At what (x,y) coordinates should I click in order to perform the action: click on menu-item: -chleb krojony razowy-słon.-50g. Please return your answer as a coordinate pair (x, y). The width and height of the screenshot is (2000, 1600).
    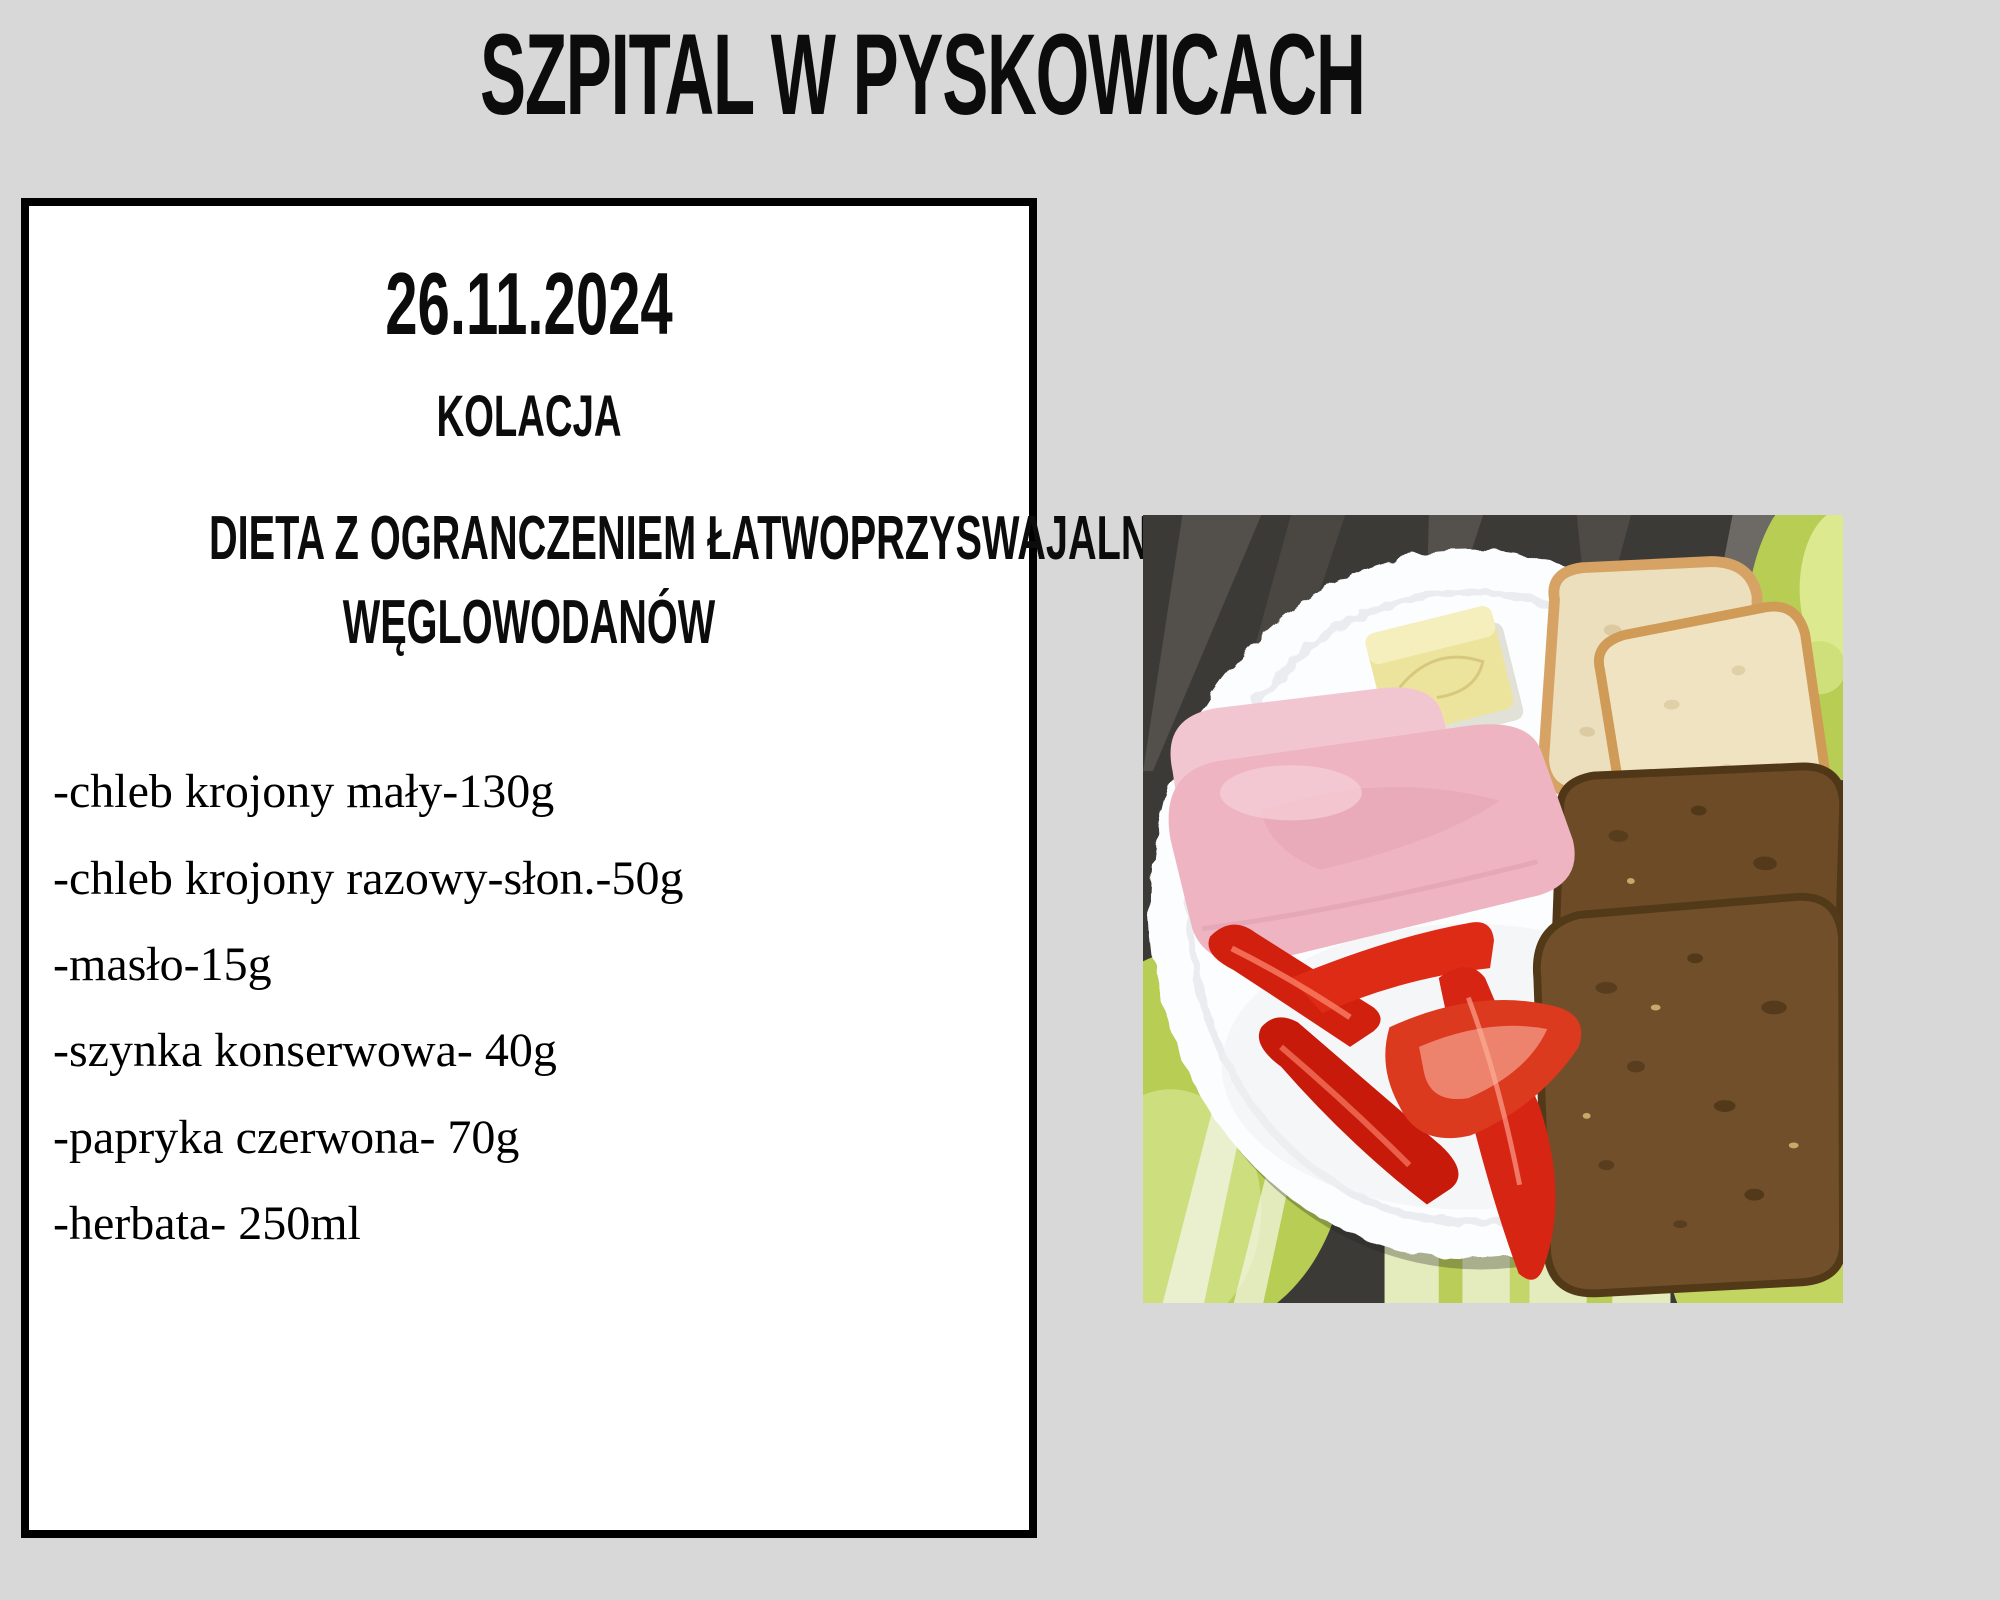
    Looking at the image, I should click on (368, 878).